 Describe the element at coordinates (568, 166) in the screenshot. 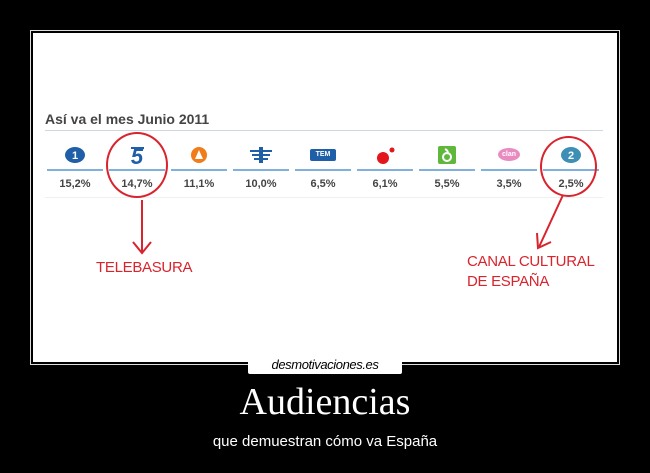

I see `highlight-circle-la2` at that location.